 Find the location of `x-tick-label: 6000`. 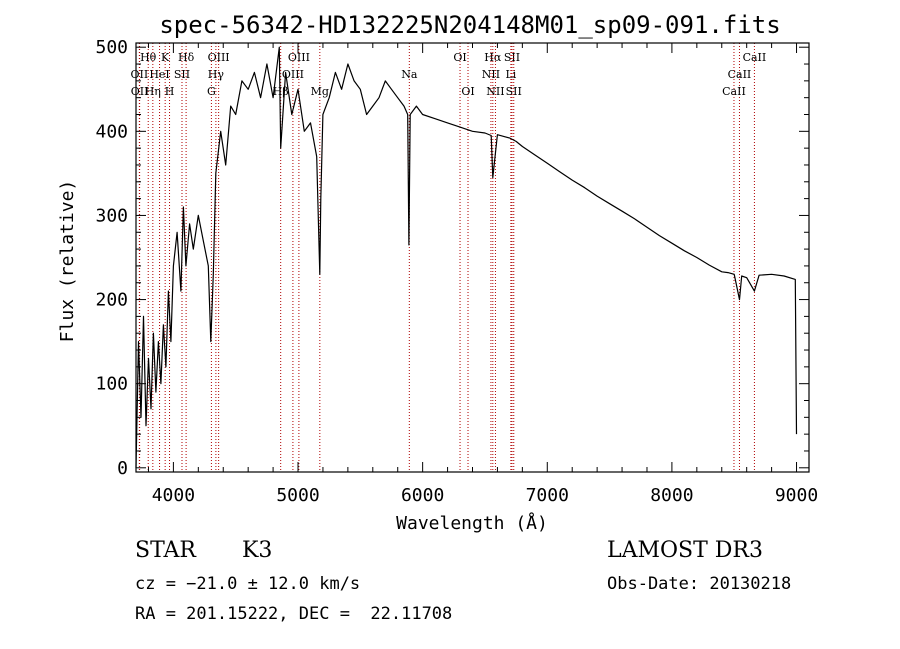

x-tick-label: 6000 is located at coordinates (422, 495).